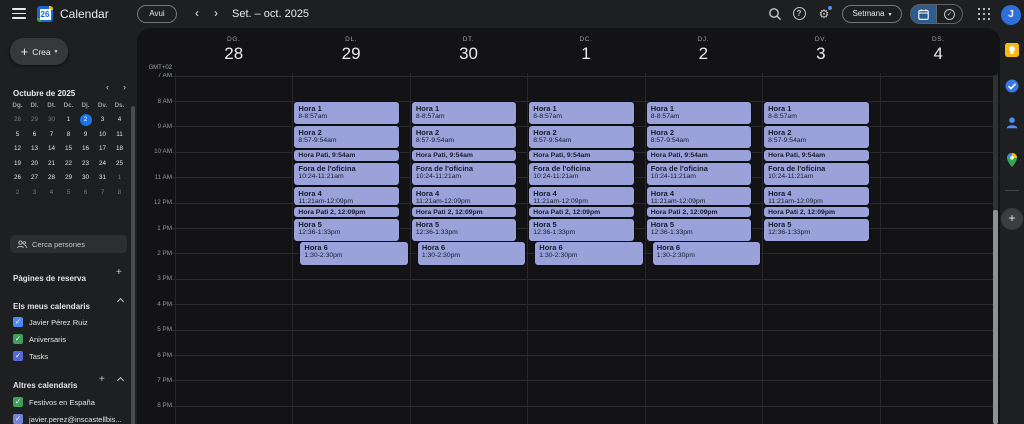  Describe the element at coordinates (160, 68) in the screenshot. I see `timezone-label: GMT+02` at that location.